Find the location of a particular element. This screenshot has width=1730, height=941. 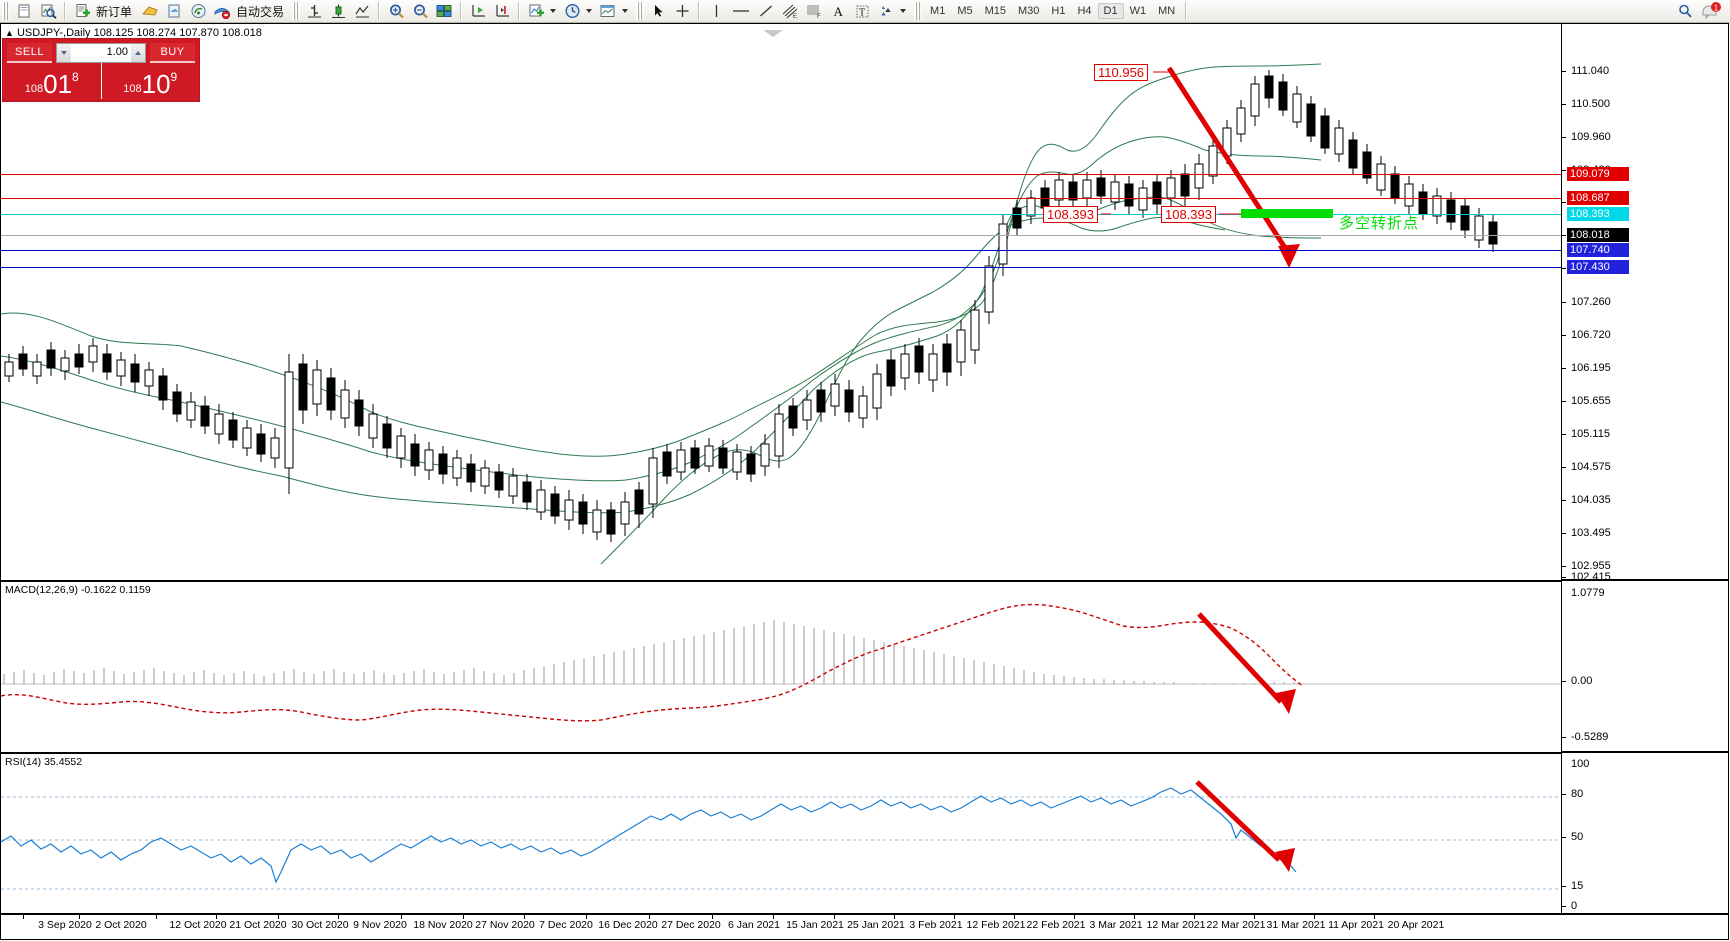

period-icon is located at coordinates (572, 11).